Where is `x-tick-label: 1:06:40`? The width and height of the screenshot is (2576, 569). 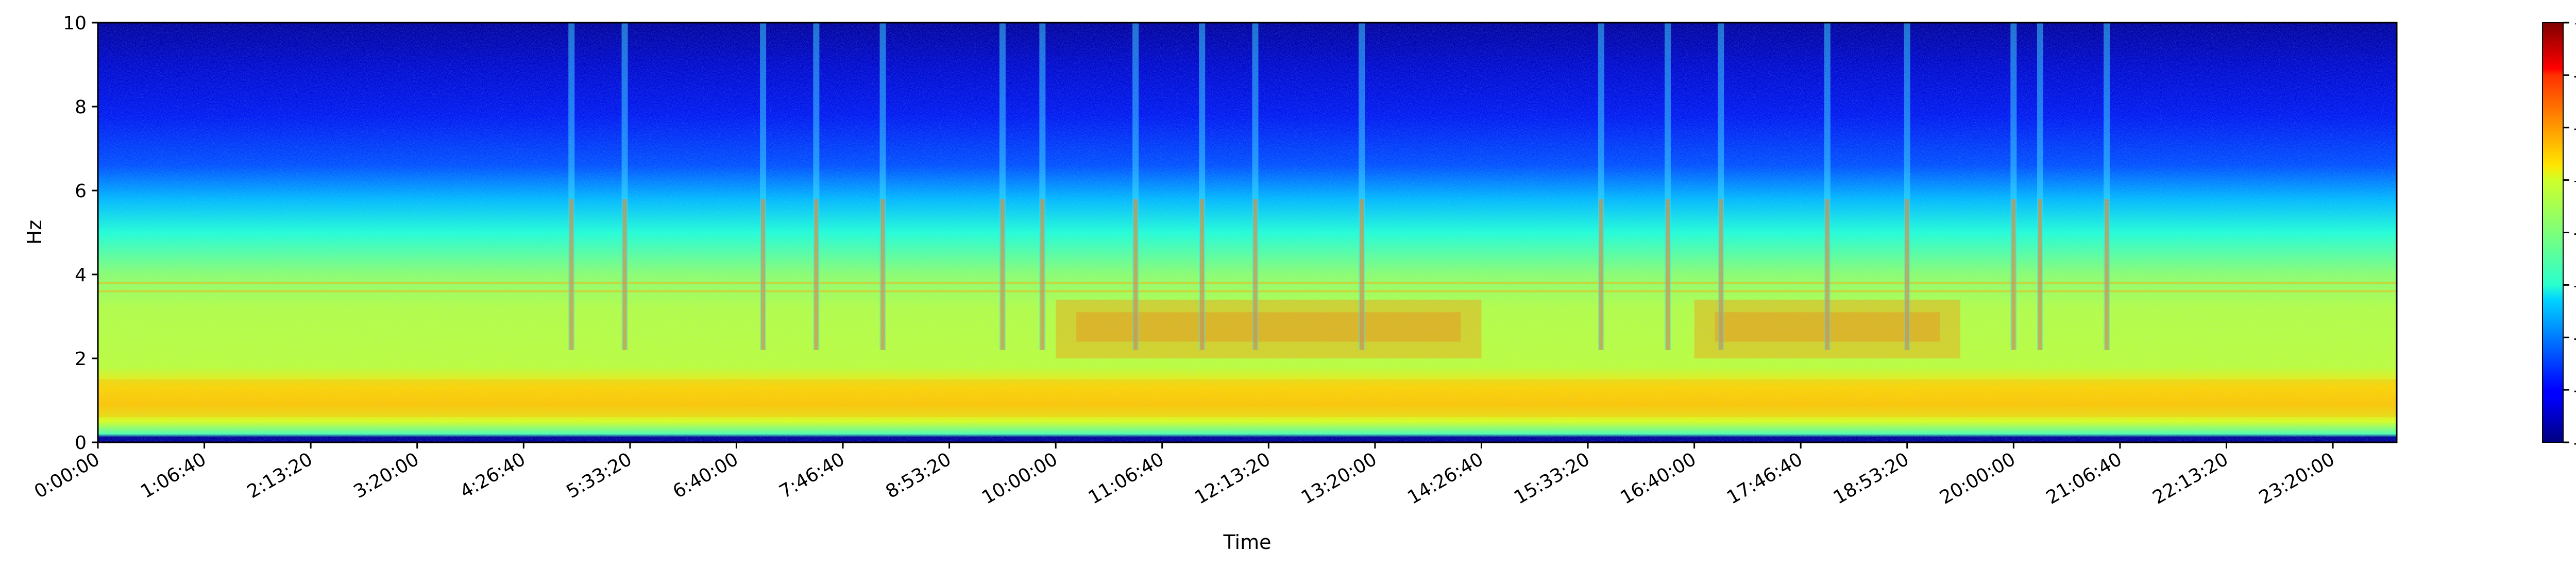 x-tick-label: 1:06:40 is located at coordinates (173, 476).